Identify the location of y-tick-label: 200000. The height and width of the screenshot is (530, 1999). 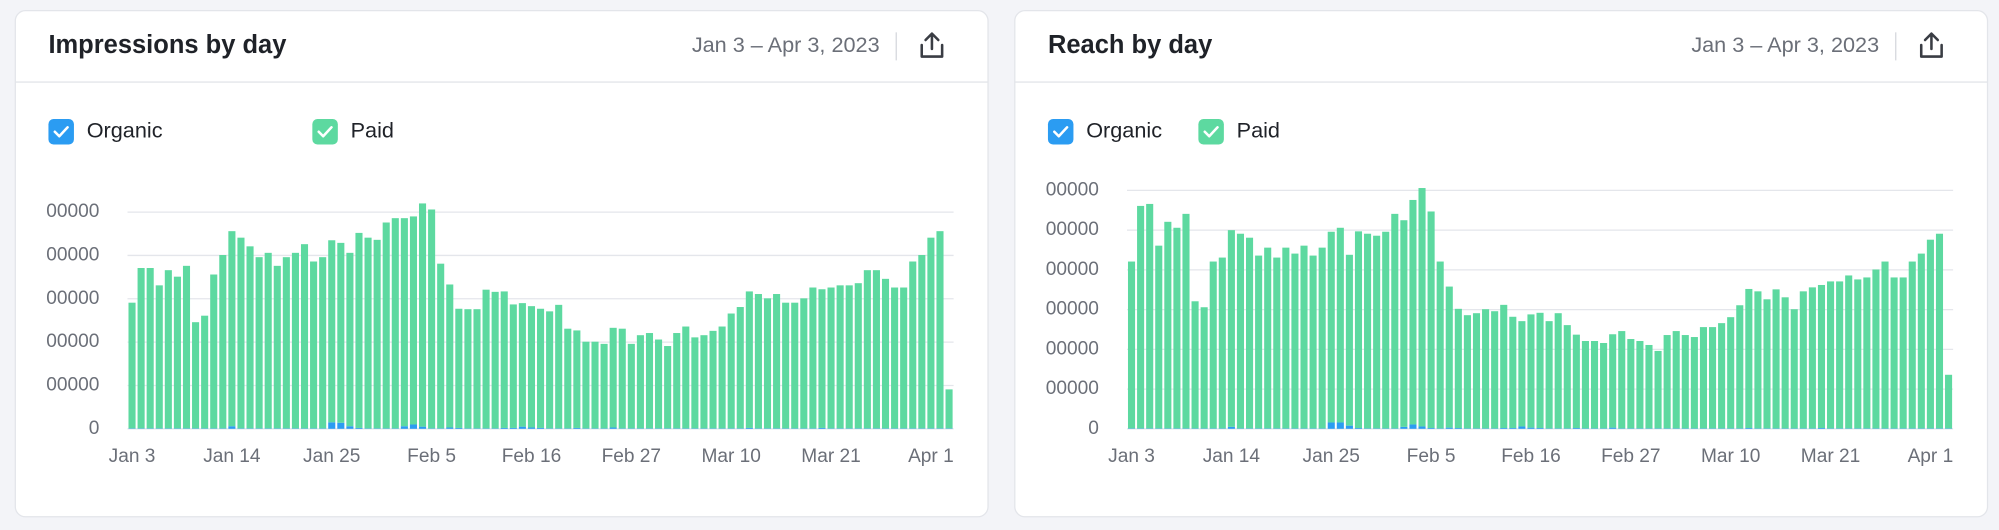
(68, 341).